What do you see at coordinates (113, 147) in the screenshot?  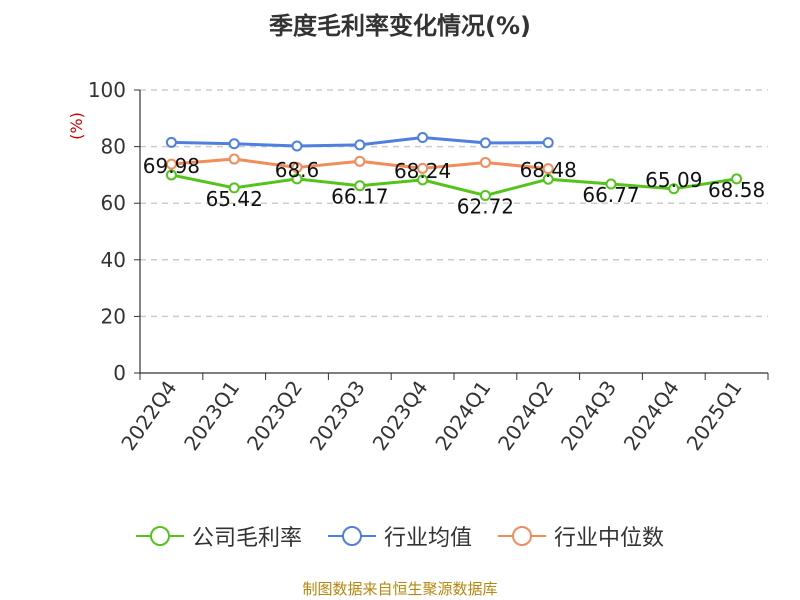 I see `y-tick-label: 80` at bounding box center [113, 147].